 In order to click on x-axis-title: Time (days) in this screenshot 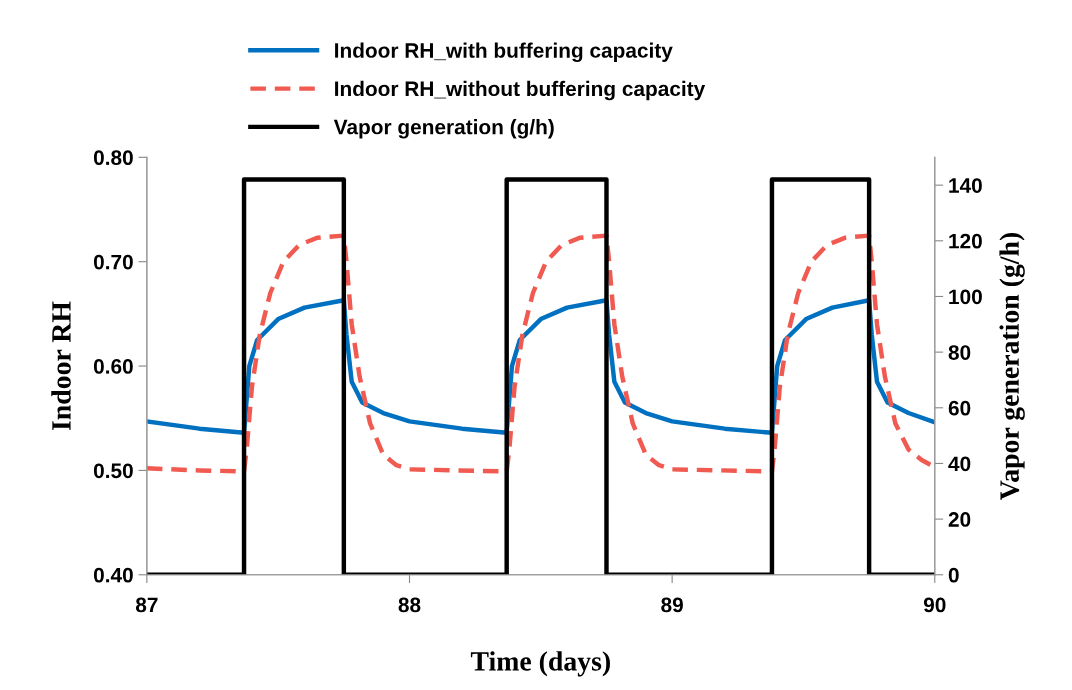, I will do `click(540, 664)`.